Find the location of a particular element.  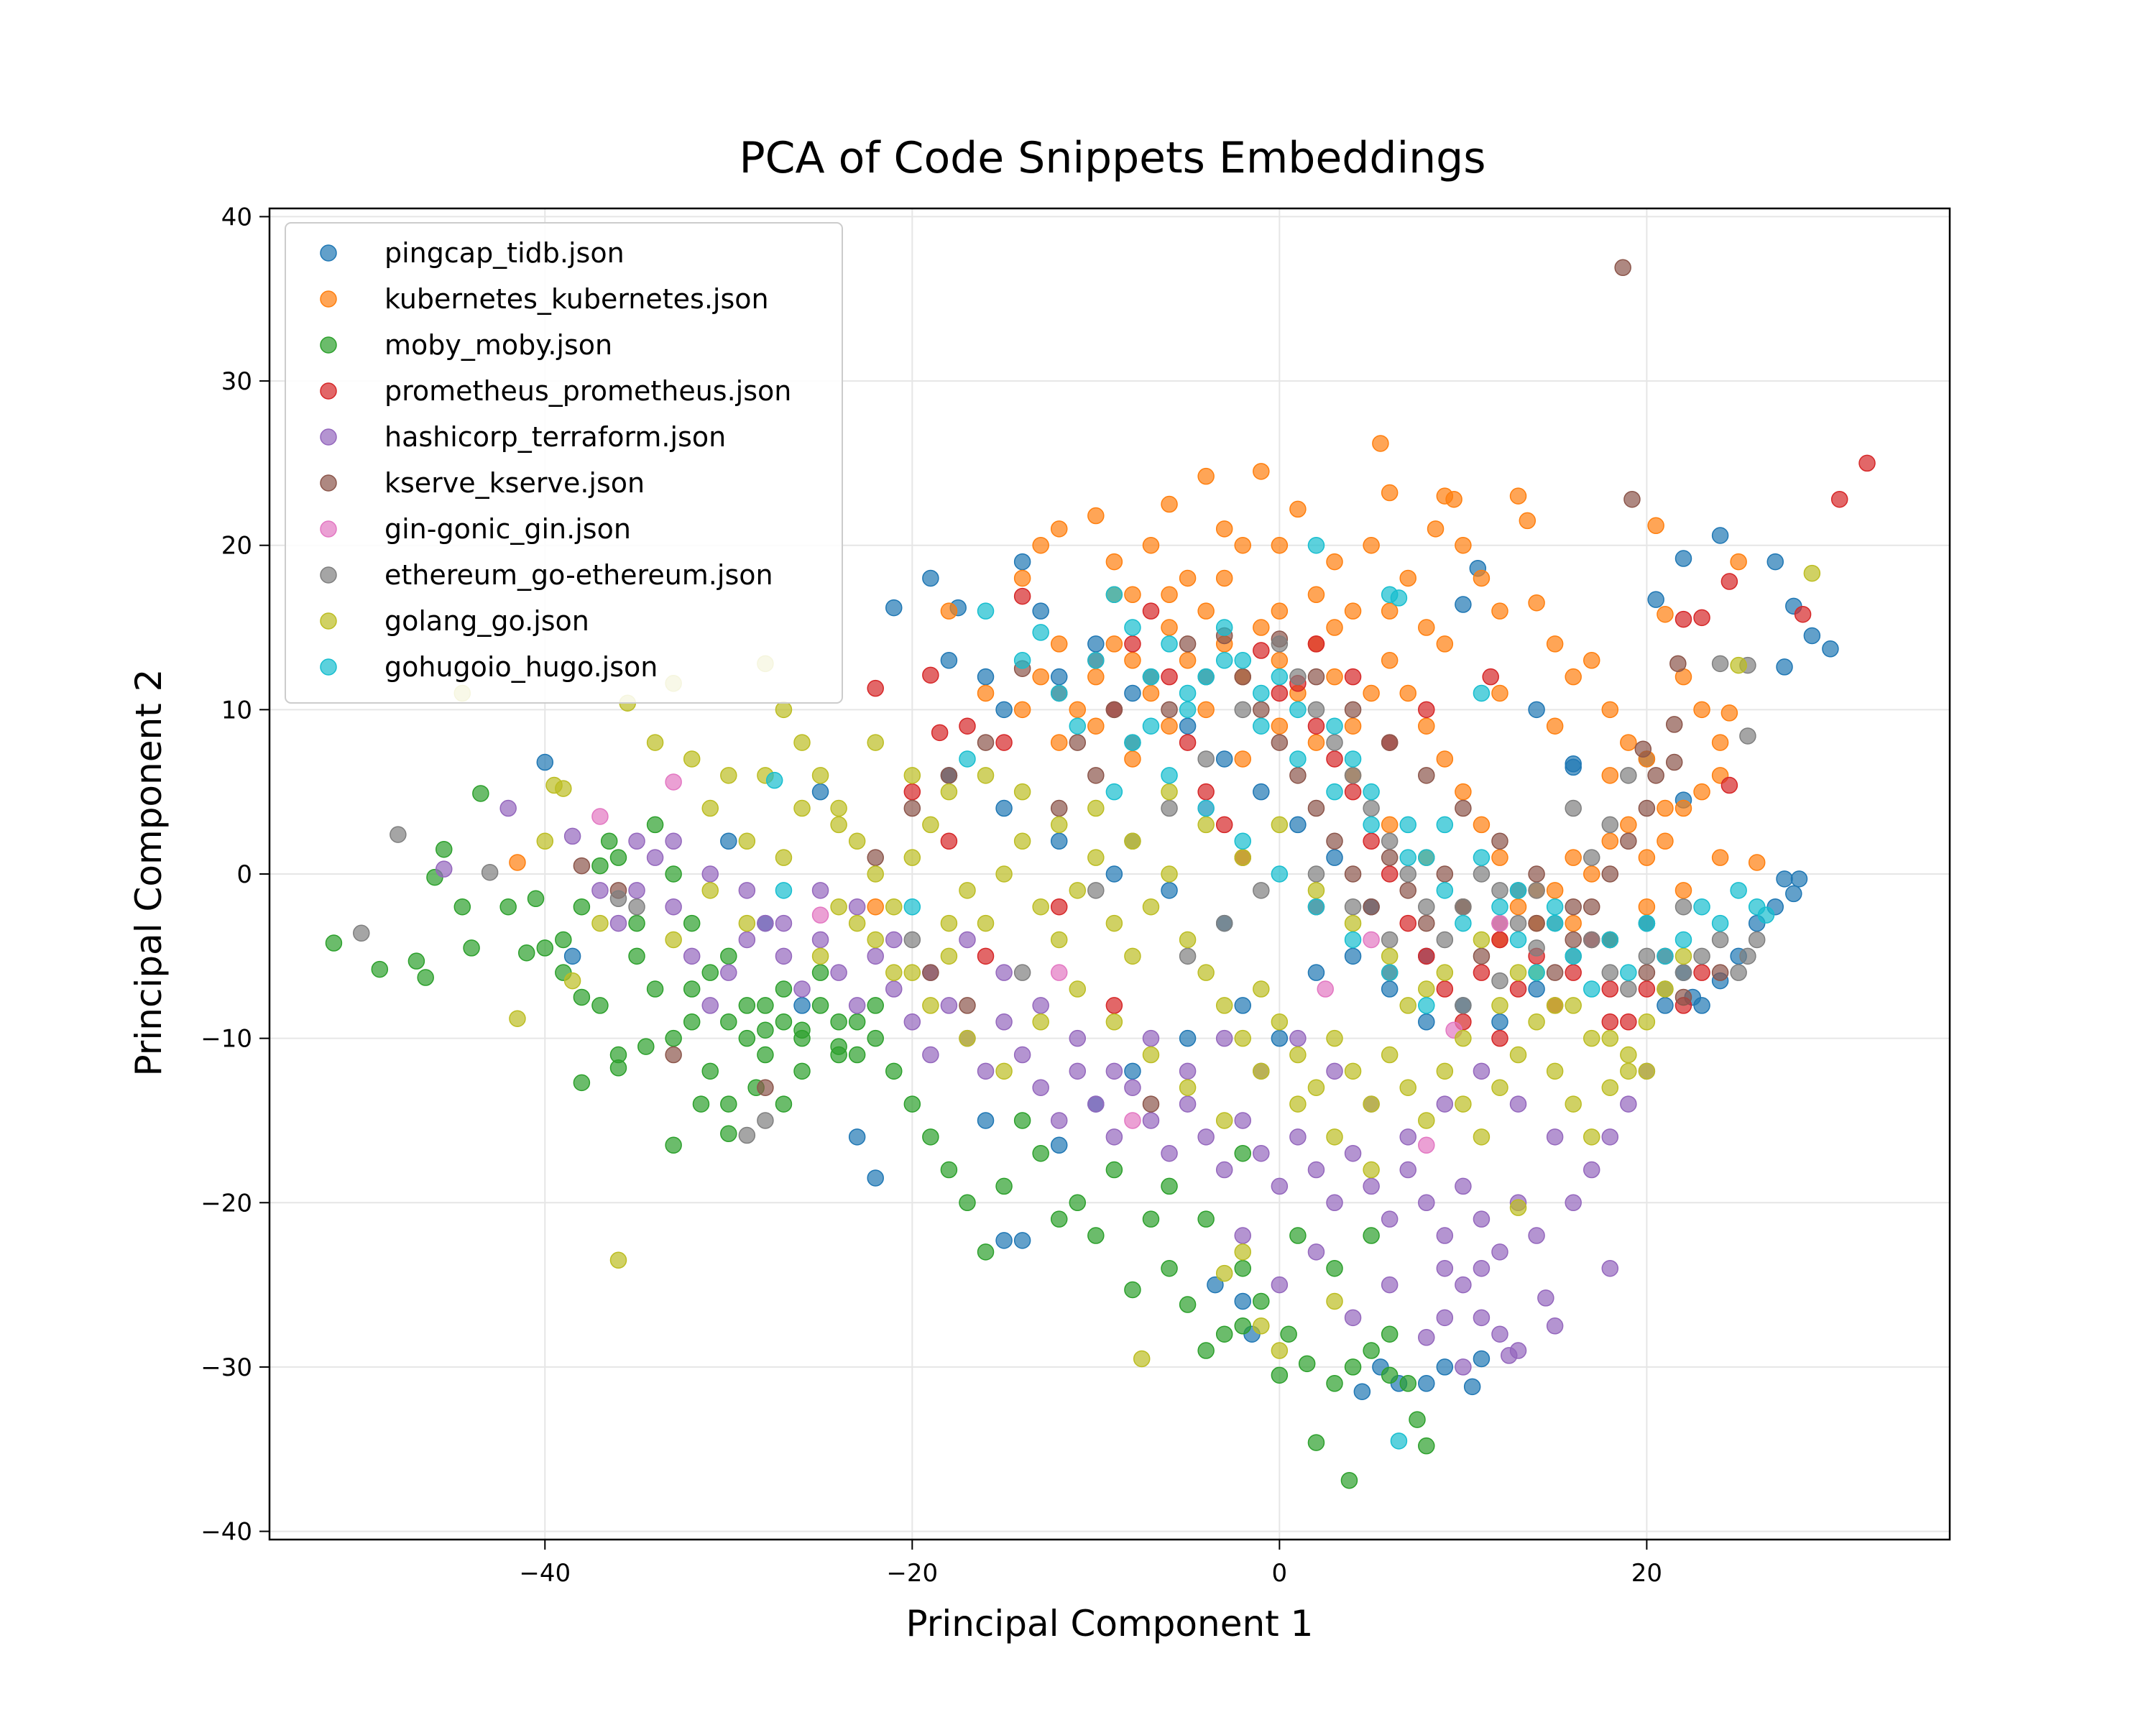

legend-label: kubernetes_kubernetes.json is located at coordinates (576, 299).